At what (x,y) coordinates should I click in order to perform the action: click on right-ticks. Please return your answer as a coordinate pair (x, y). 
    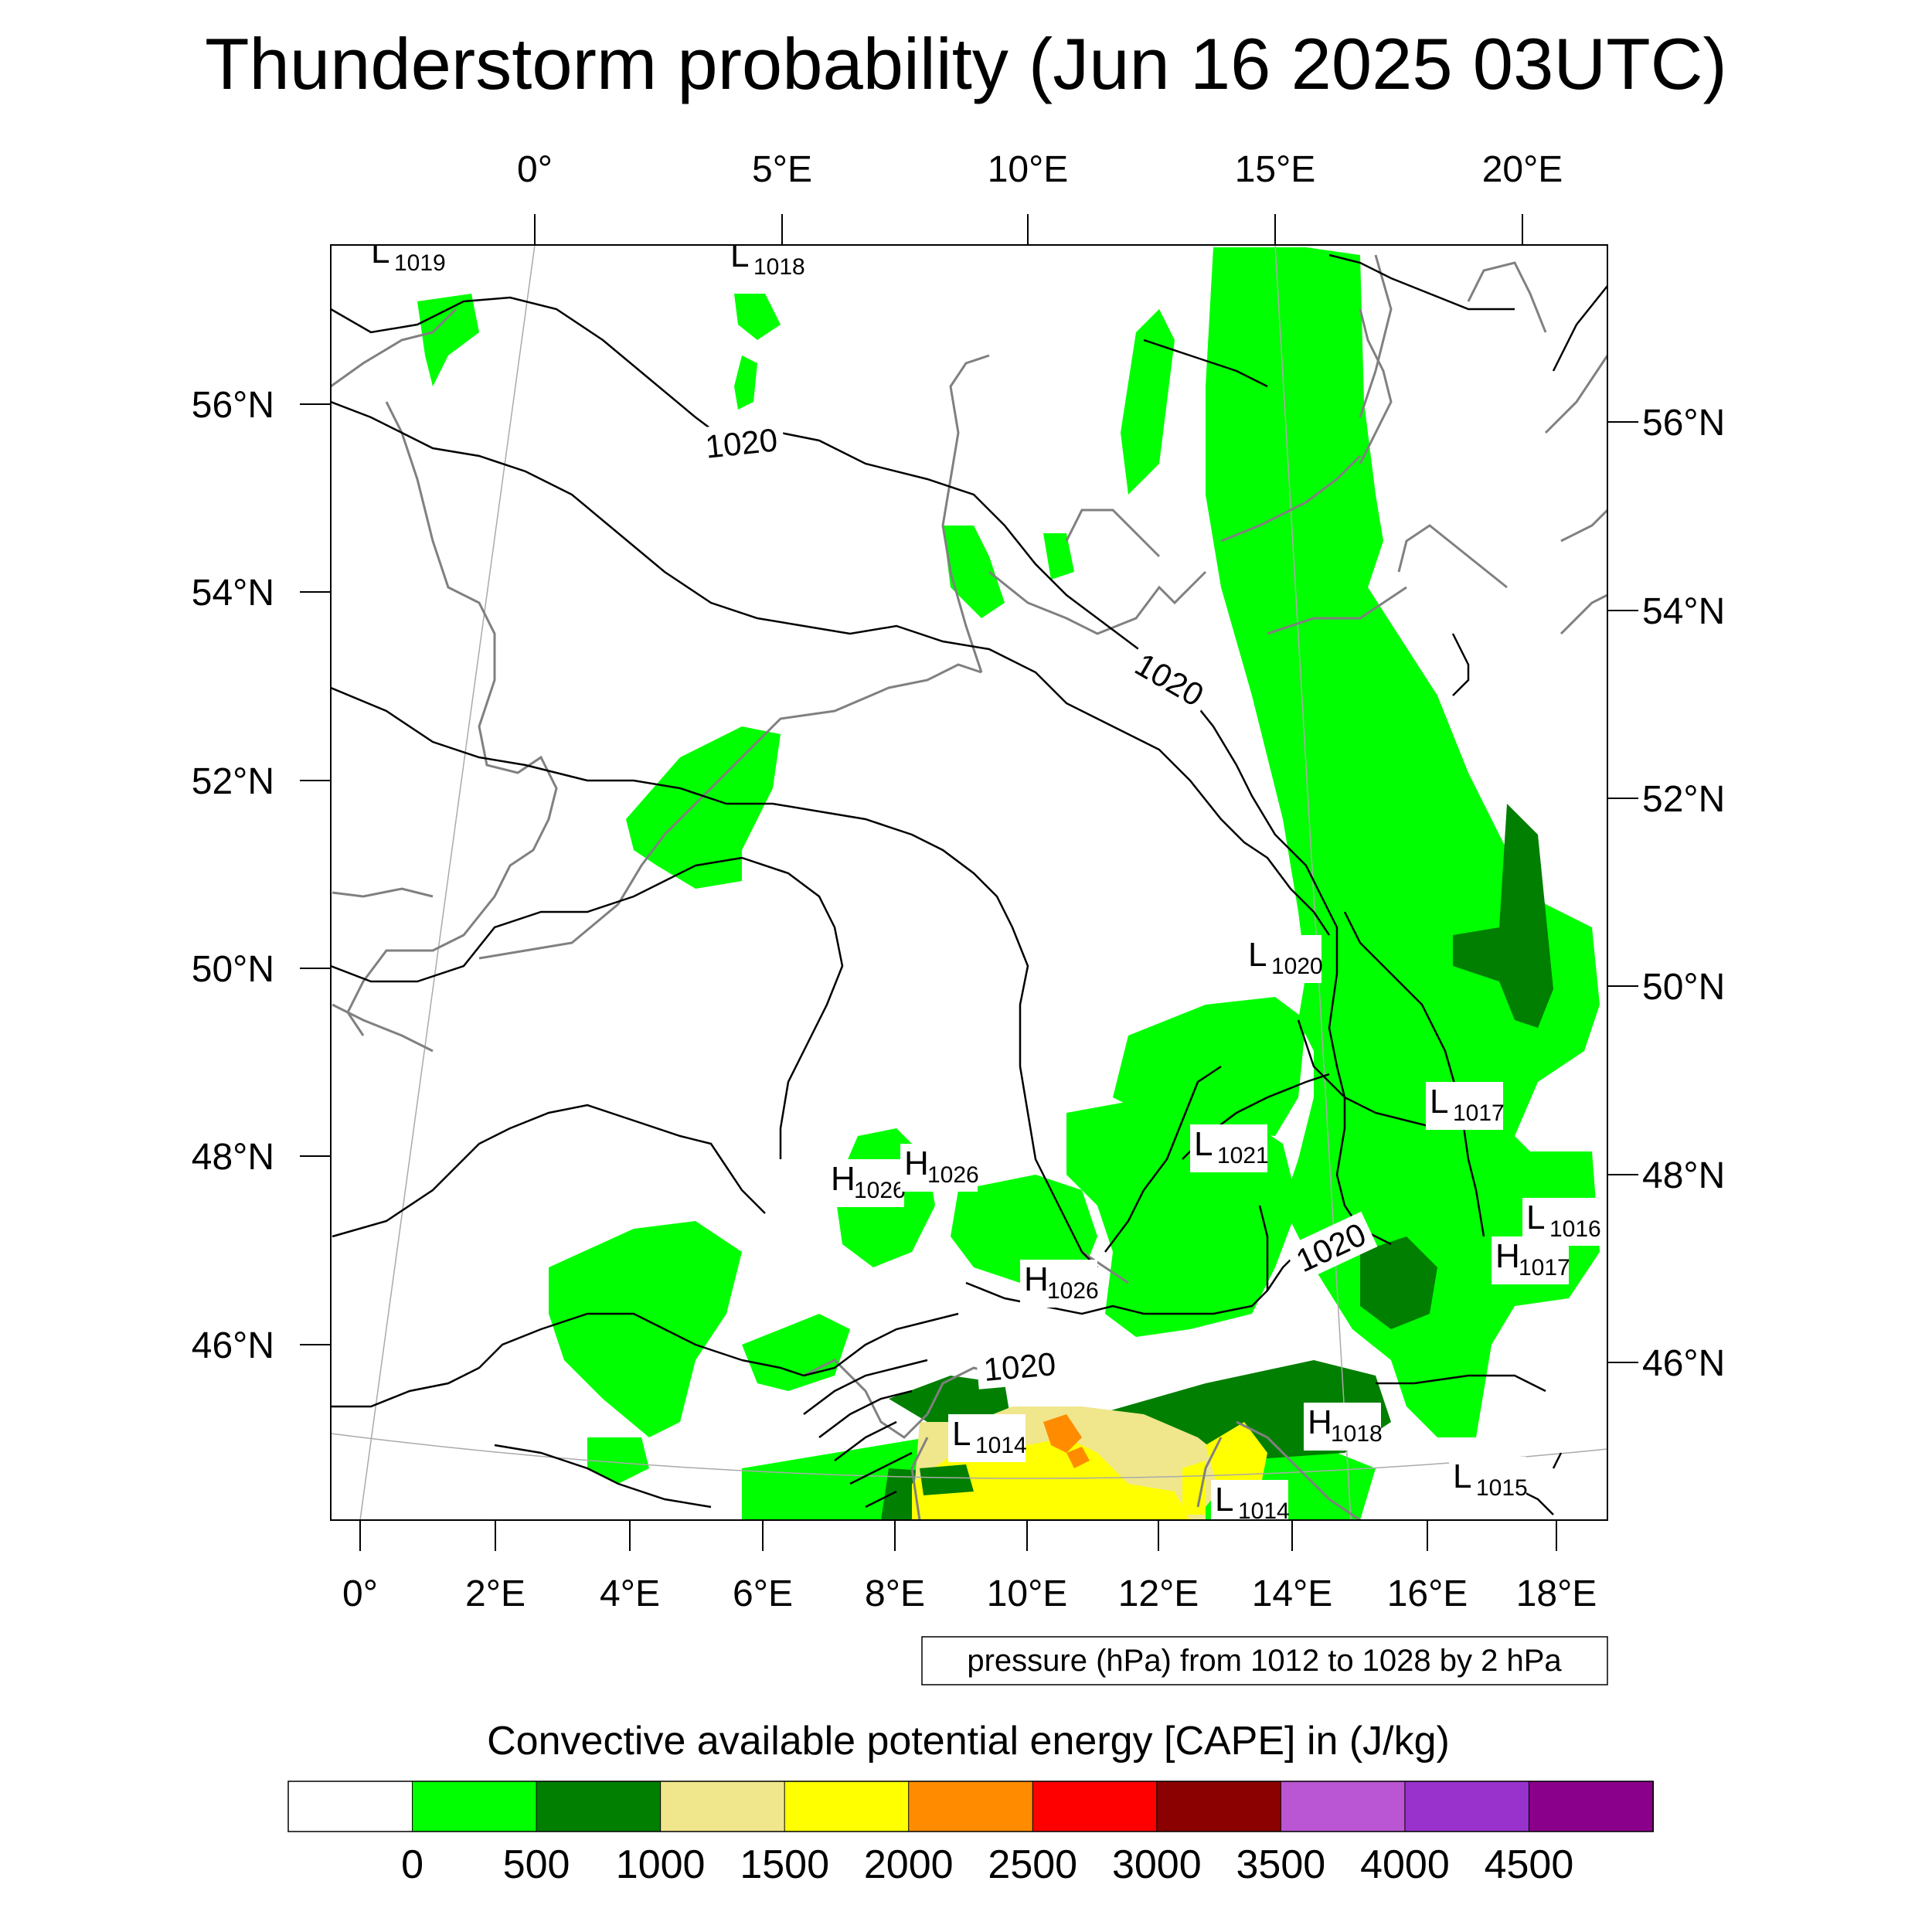
    Looking at the image, I should click on (1623, 892).